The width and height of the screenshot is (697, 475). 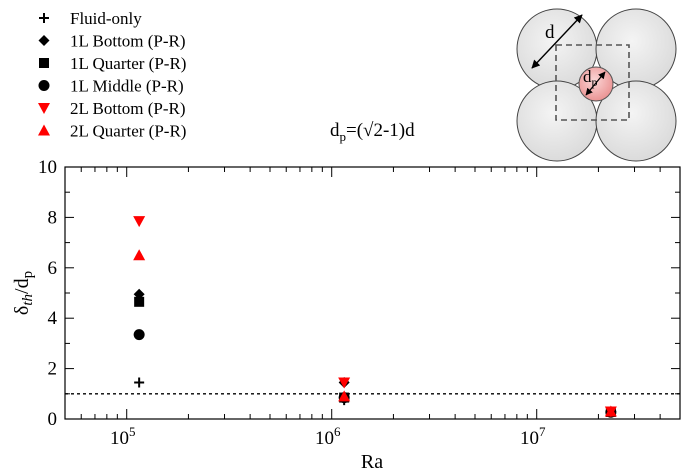 I want to click on legend-label: 1L Quarter (P-R), so click(x=128, y=63).